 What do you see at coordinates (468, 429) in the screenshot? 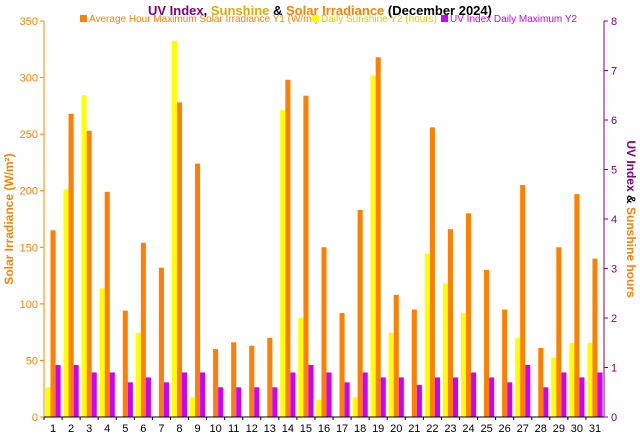
I see `x-tick-label: 24` at bounding box center [468, 429].